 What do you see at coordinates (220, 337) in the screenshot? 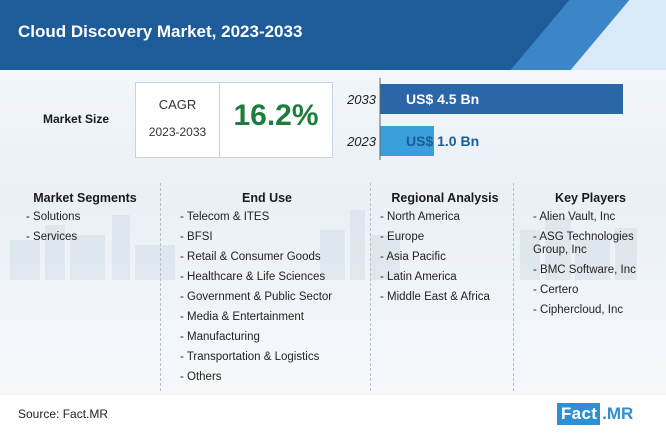
I see `list-item: - Manufacturing` at bounding box center [220, 337].